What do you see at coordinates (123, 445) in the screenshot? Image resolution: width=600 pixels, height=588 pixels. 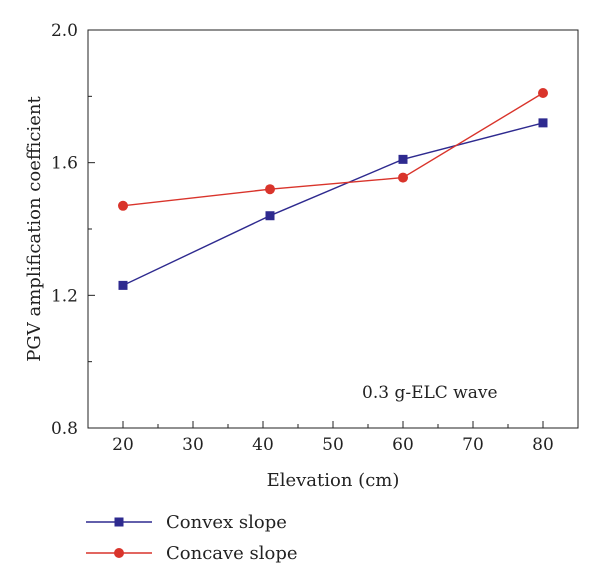 I see `x-tick-label: 20` at bounding box center [123, 445].